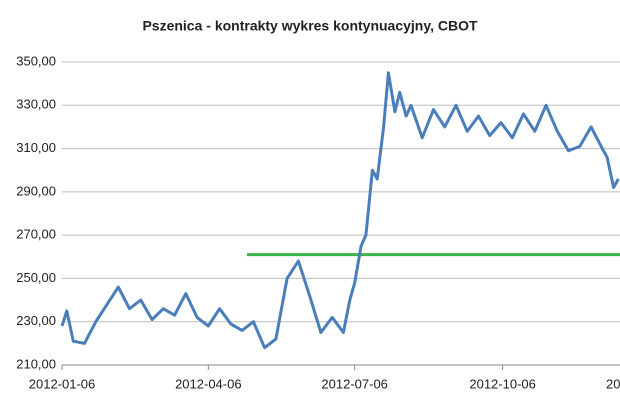 Image resolution: width=620 pixels, height=413 pixels. What do you see at coordinates (36, 363) in the screenshot?
I see `y-tick-label: 210,00` at bounding box center [36, 363].